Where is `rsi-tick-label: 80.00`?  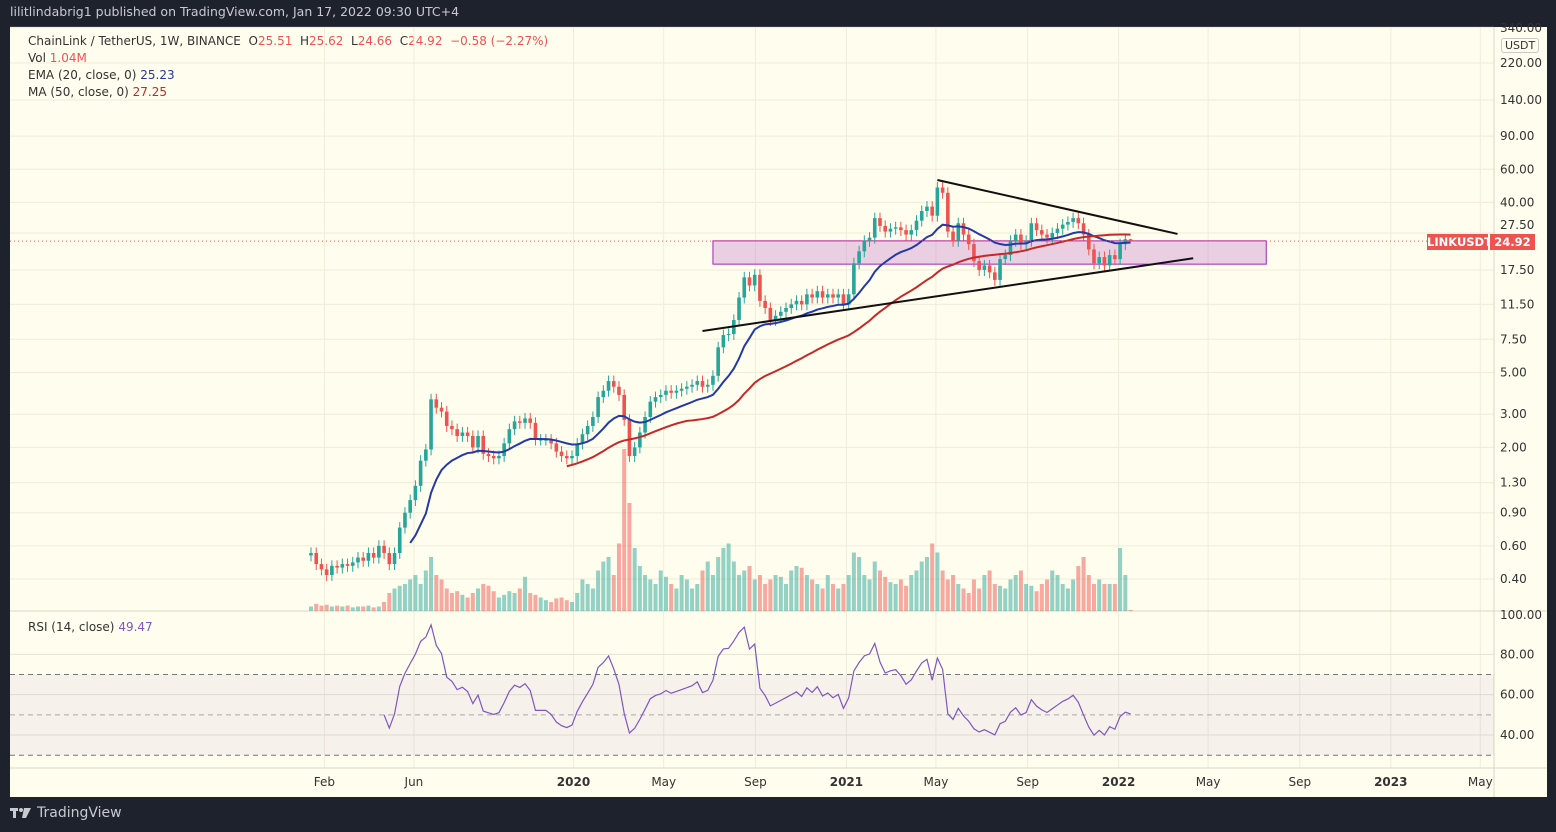 rsi-tick-label: 80.00 is located at coordinates (1517, 654).